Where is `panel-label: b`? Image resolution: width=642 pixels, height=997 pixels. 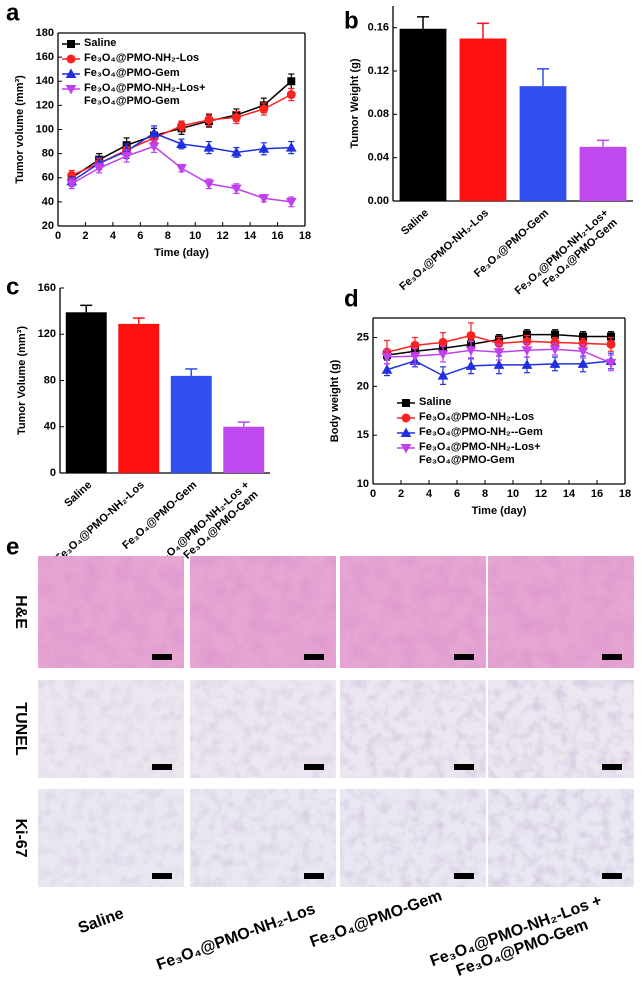
panel-label: b is located at coordinates (351, 20).